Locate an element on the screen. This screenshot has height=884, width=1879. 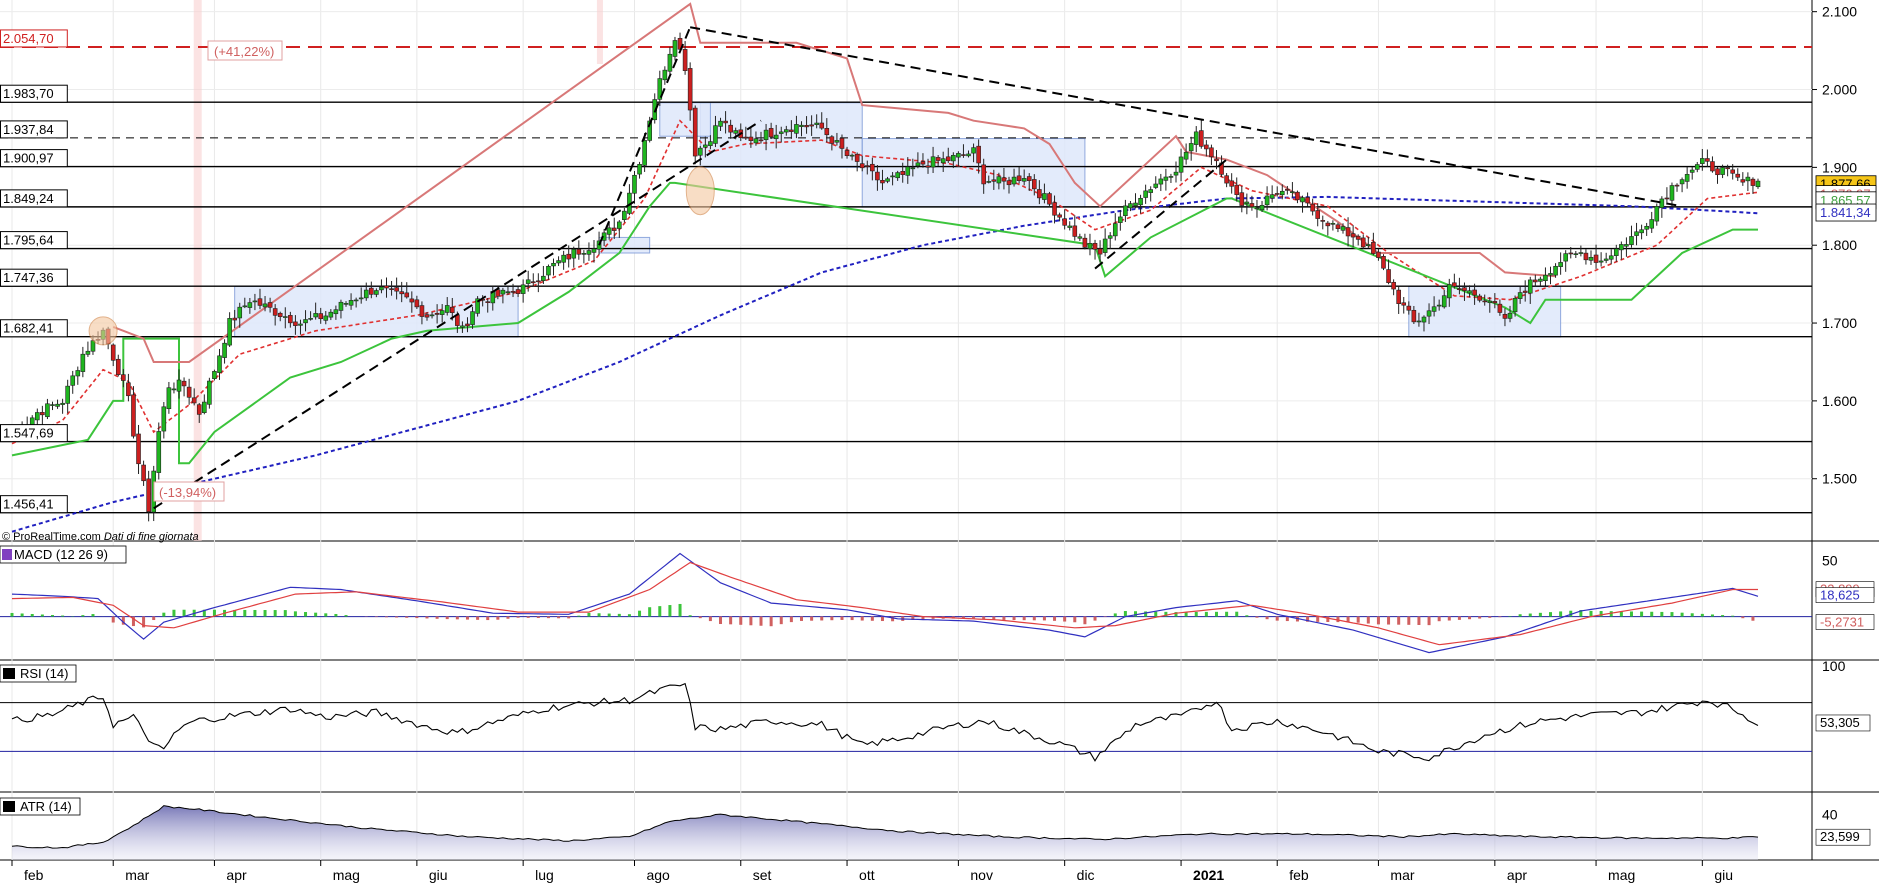
month-label: feb is located at coordinates (1299, 875).